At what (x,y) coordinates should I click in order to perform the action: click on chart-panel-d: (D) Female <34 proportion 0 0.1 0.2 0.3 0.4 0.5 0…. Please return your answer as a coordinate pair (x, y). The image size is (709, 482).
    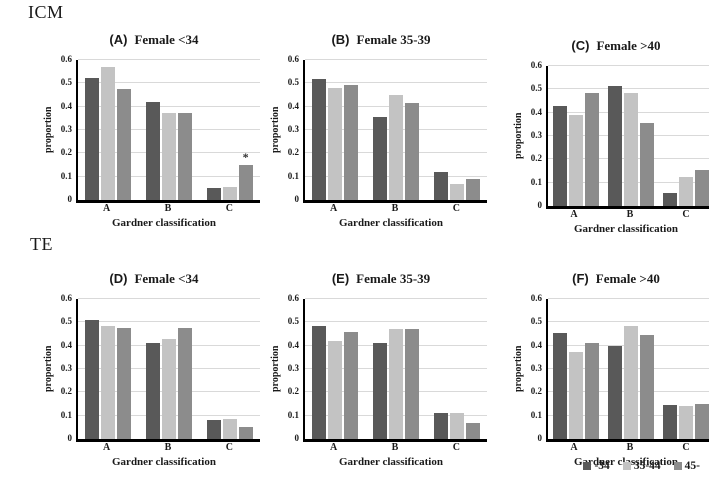
    Looking at the image, I should click on (154, 376).